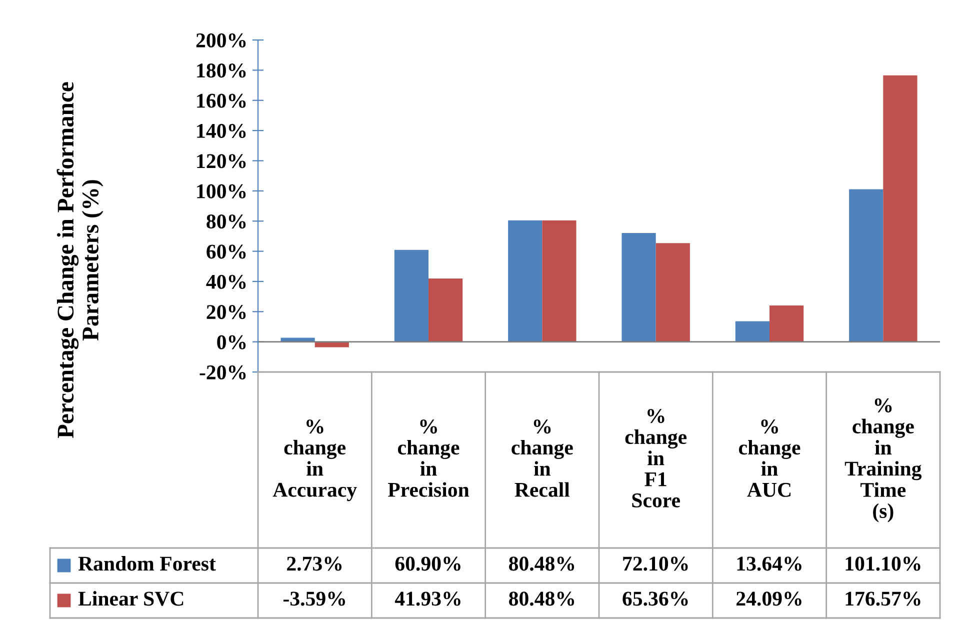  I want to click on y-tick-label: 180%, so click(221, 71).